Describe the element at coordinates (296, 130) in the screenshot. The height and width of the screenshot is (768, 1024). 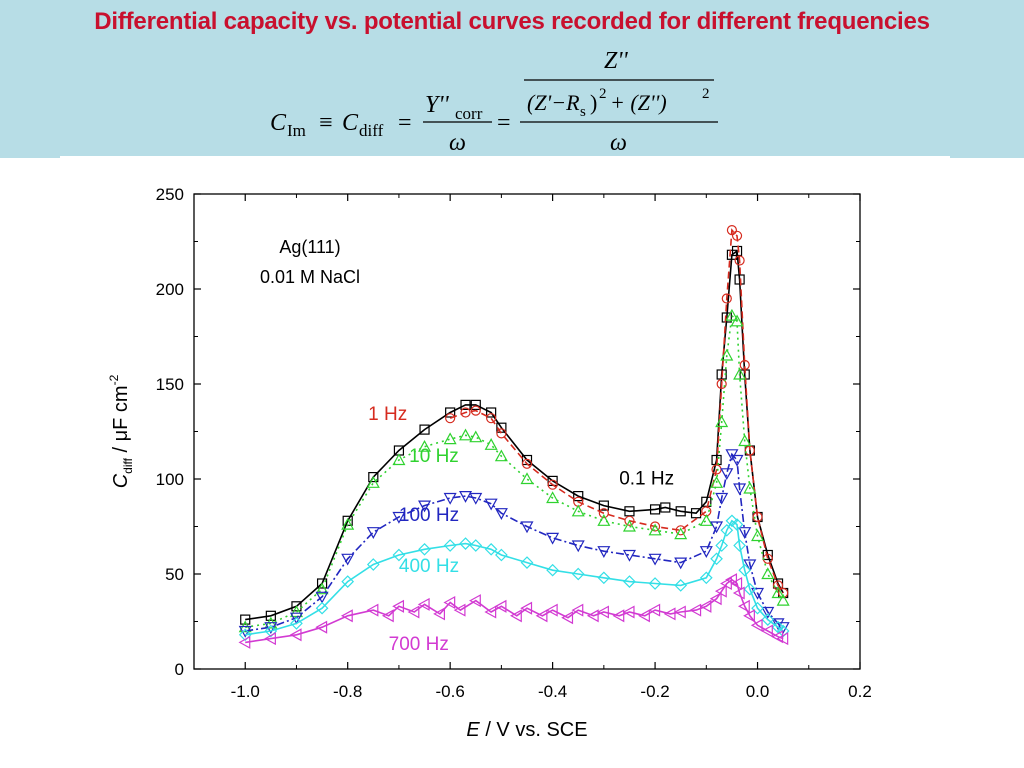
I see `eq-lhs-sub: Im` at that location.